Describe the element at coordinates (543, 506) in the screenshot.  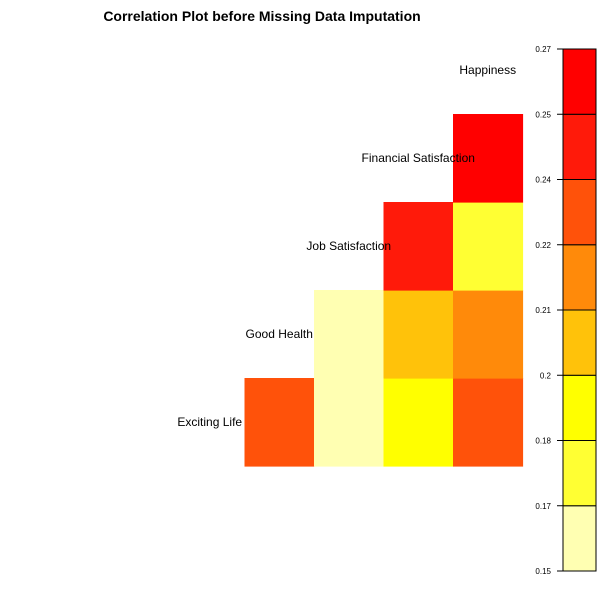
I see `legend-tick-label-1: 0.17` at that location.